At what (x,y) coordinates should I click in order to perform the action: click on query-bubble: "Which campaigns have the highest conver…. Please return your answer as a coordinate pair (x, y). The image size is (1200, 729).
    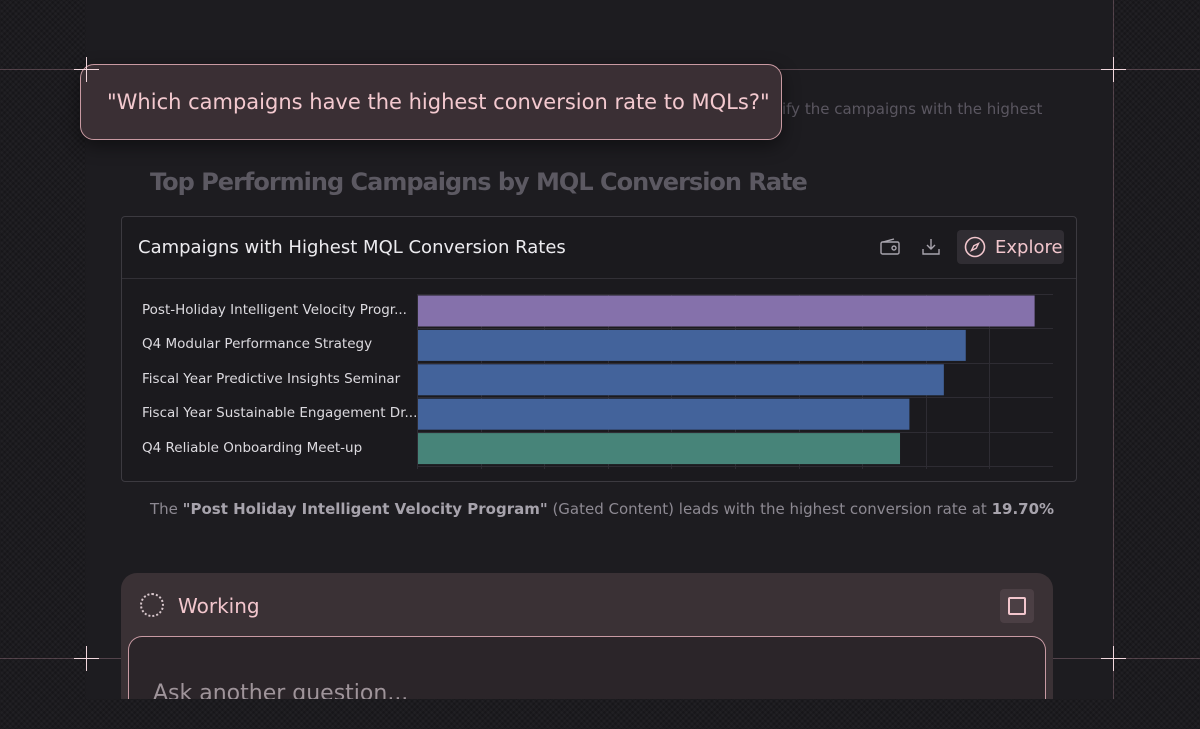
    Looking at the image, I should click on (431, 102).